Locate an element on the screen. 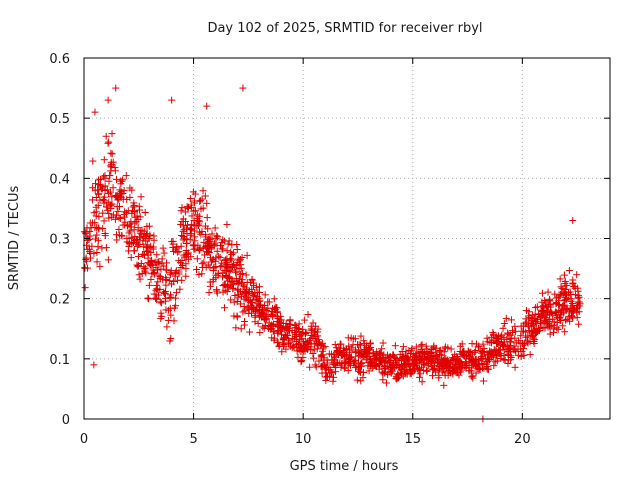 The height and width of the screenshot is (480, 640). y-tick-label: 0.3 is located at coordinates (59, 240).